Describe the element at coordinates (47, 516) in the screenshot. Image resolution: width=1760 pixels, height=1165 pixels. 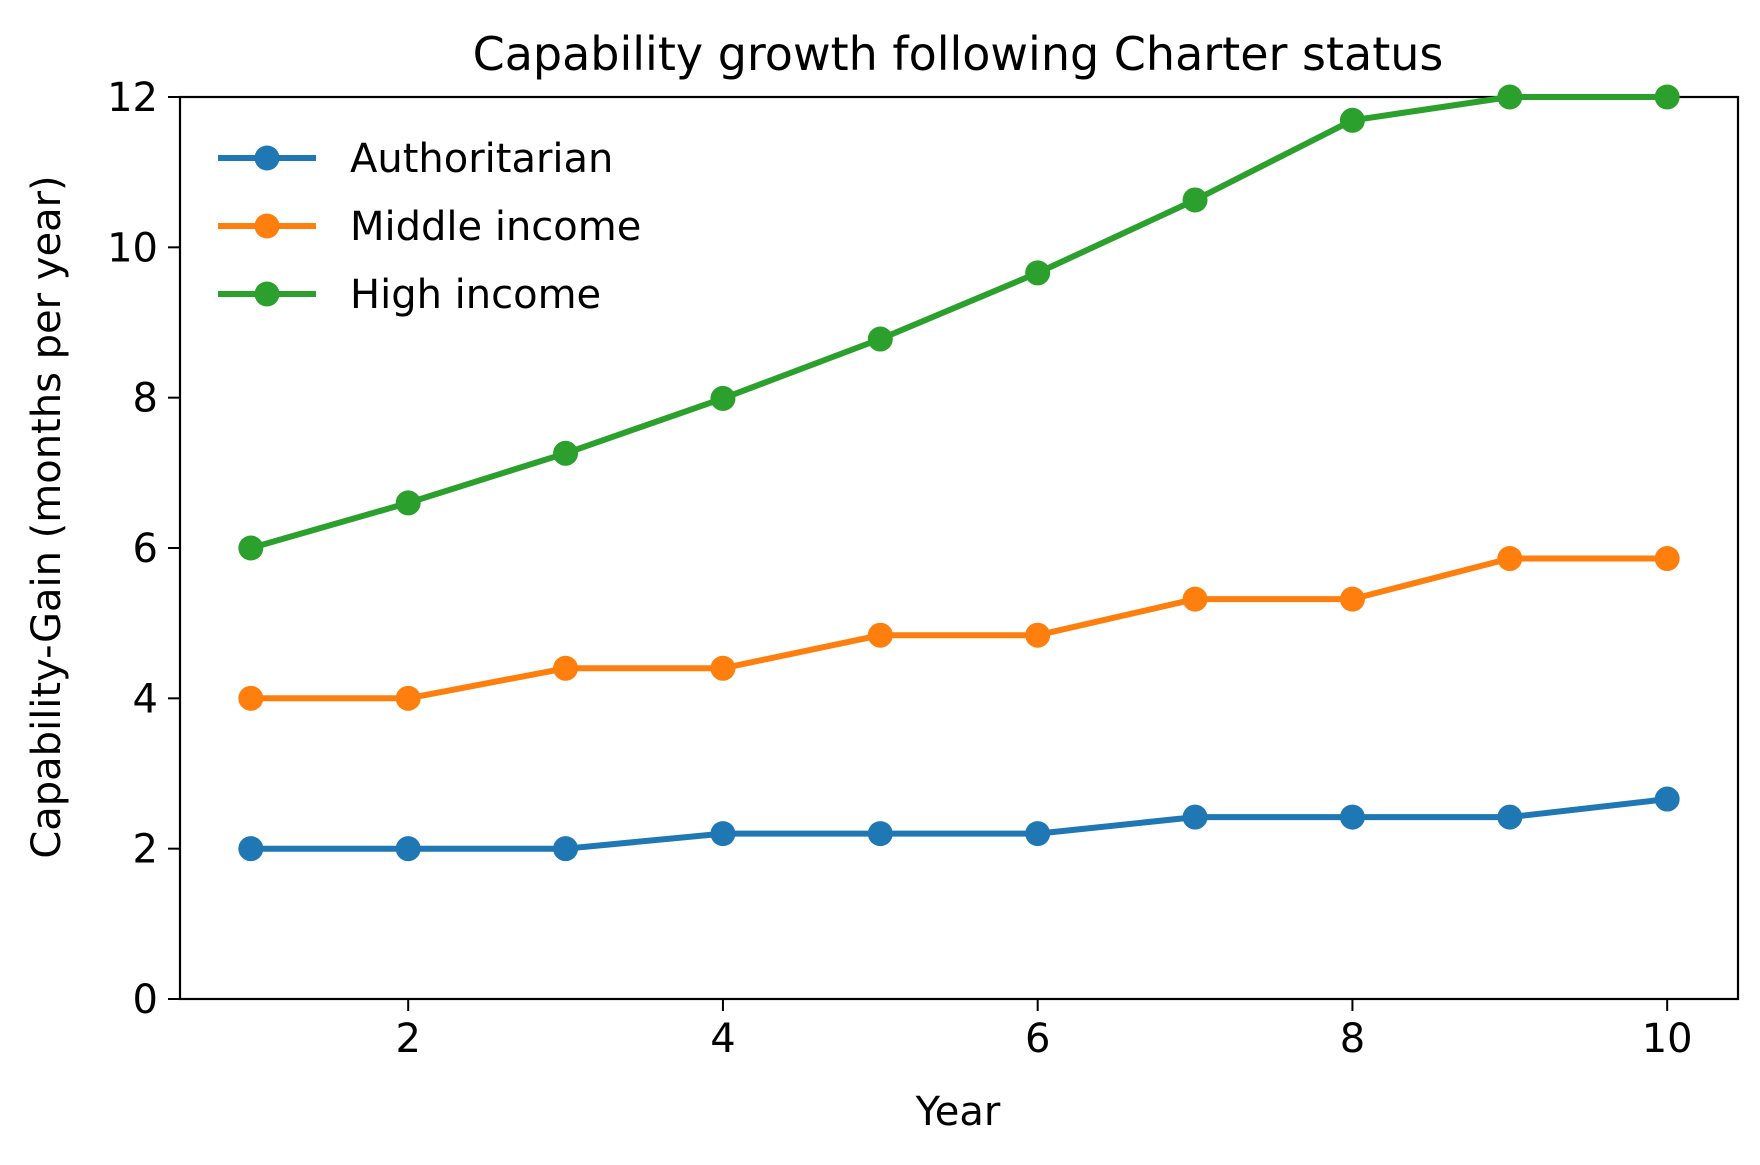
I see `y-axis-label: Capability-Gain (months per year)` at that location.